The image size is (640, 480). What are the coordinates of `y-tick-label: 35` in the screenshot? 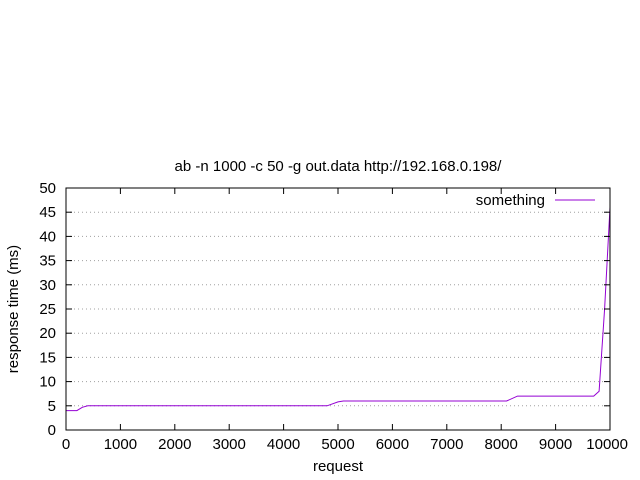 It's located at (47, 261).